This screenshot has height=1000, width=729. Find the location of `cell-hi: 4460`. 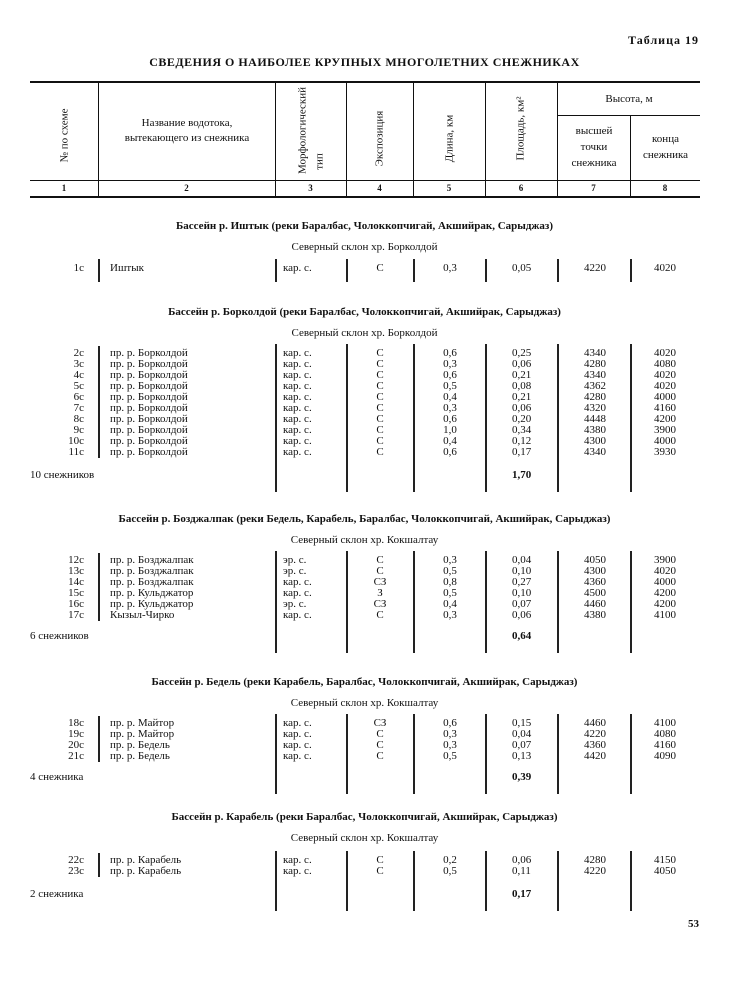

cell-hi: 4460 is located at coordinates (595, 723).